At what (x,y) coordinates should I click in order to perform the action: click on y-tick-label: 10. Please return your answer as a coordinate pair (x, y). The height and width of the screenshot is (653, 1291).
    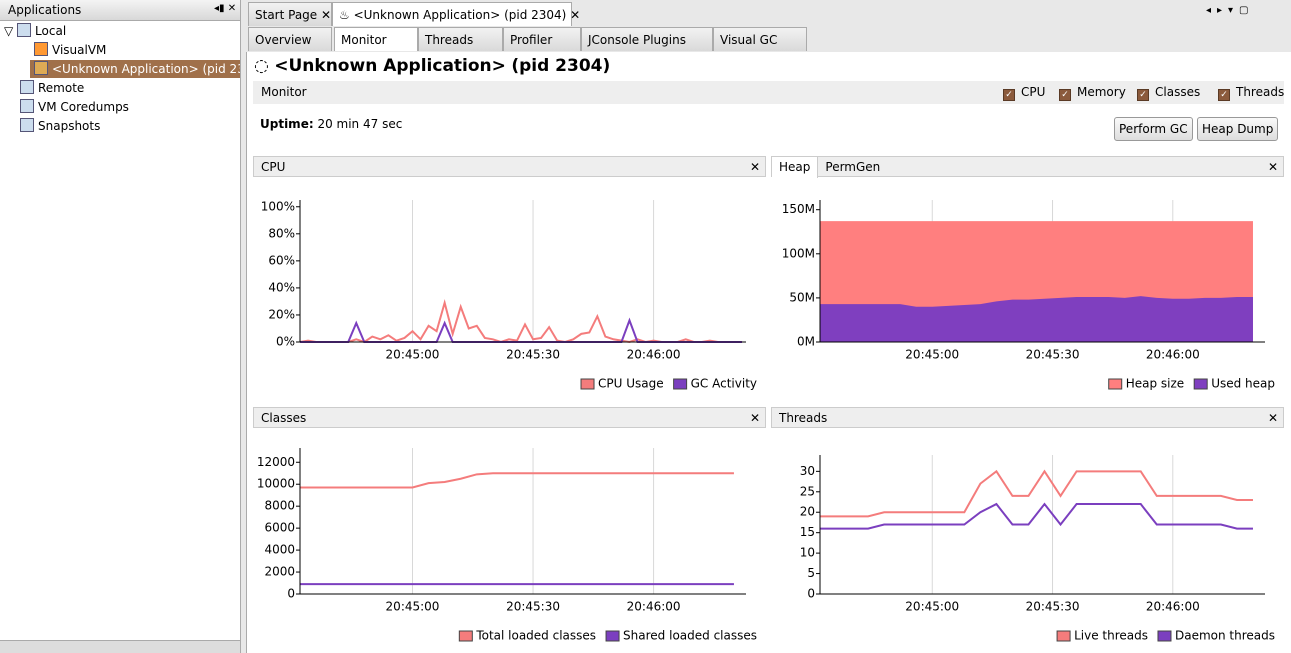
    Looking at the image, I should click on (807, 553).